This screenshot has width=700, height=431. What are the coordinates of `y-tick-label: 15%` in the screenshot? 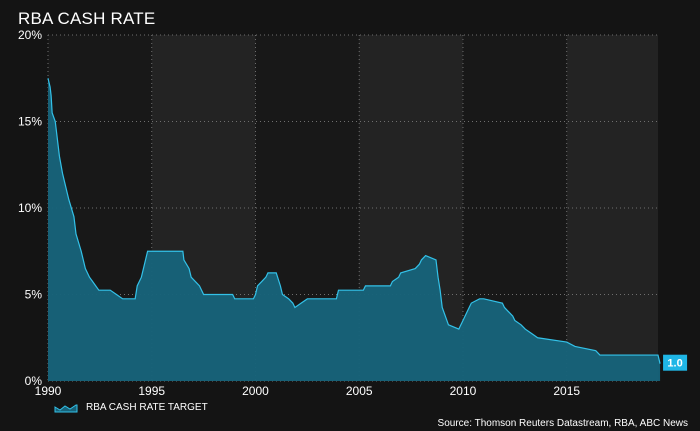 It's located at (30, 122).